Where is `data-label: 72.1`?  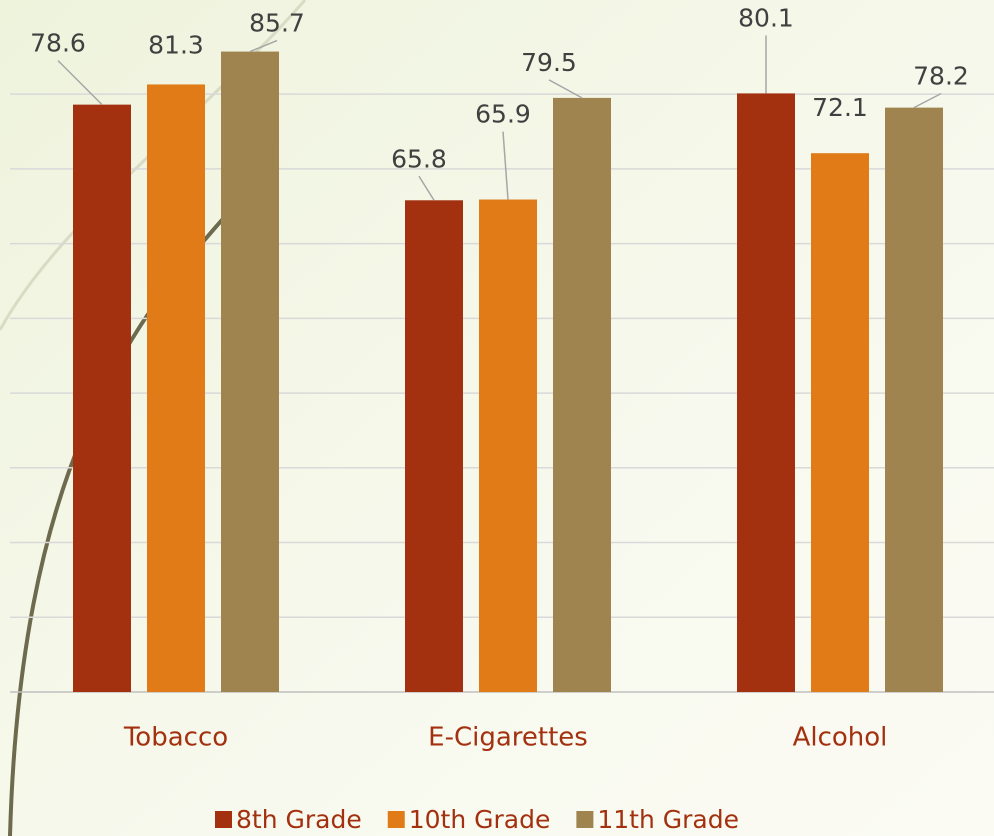 data-label: 72.1 is located at coordinates (840, 107).